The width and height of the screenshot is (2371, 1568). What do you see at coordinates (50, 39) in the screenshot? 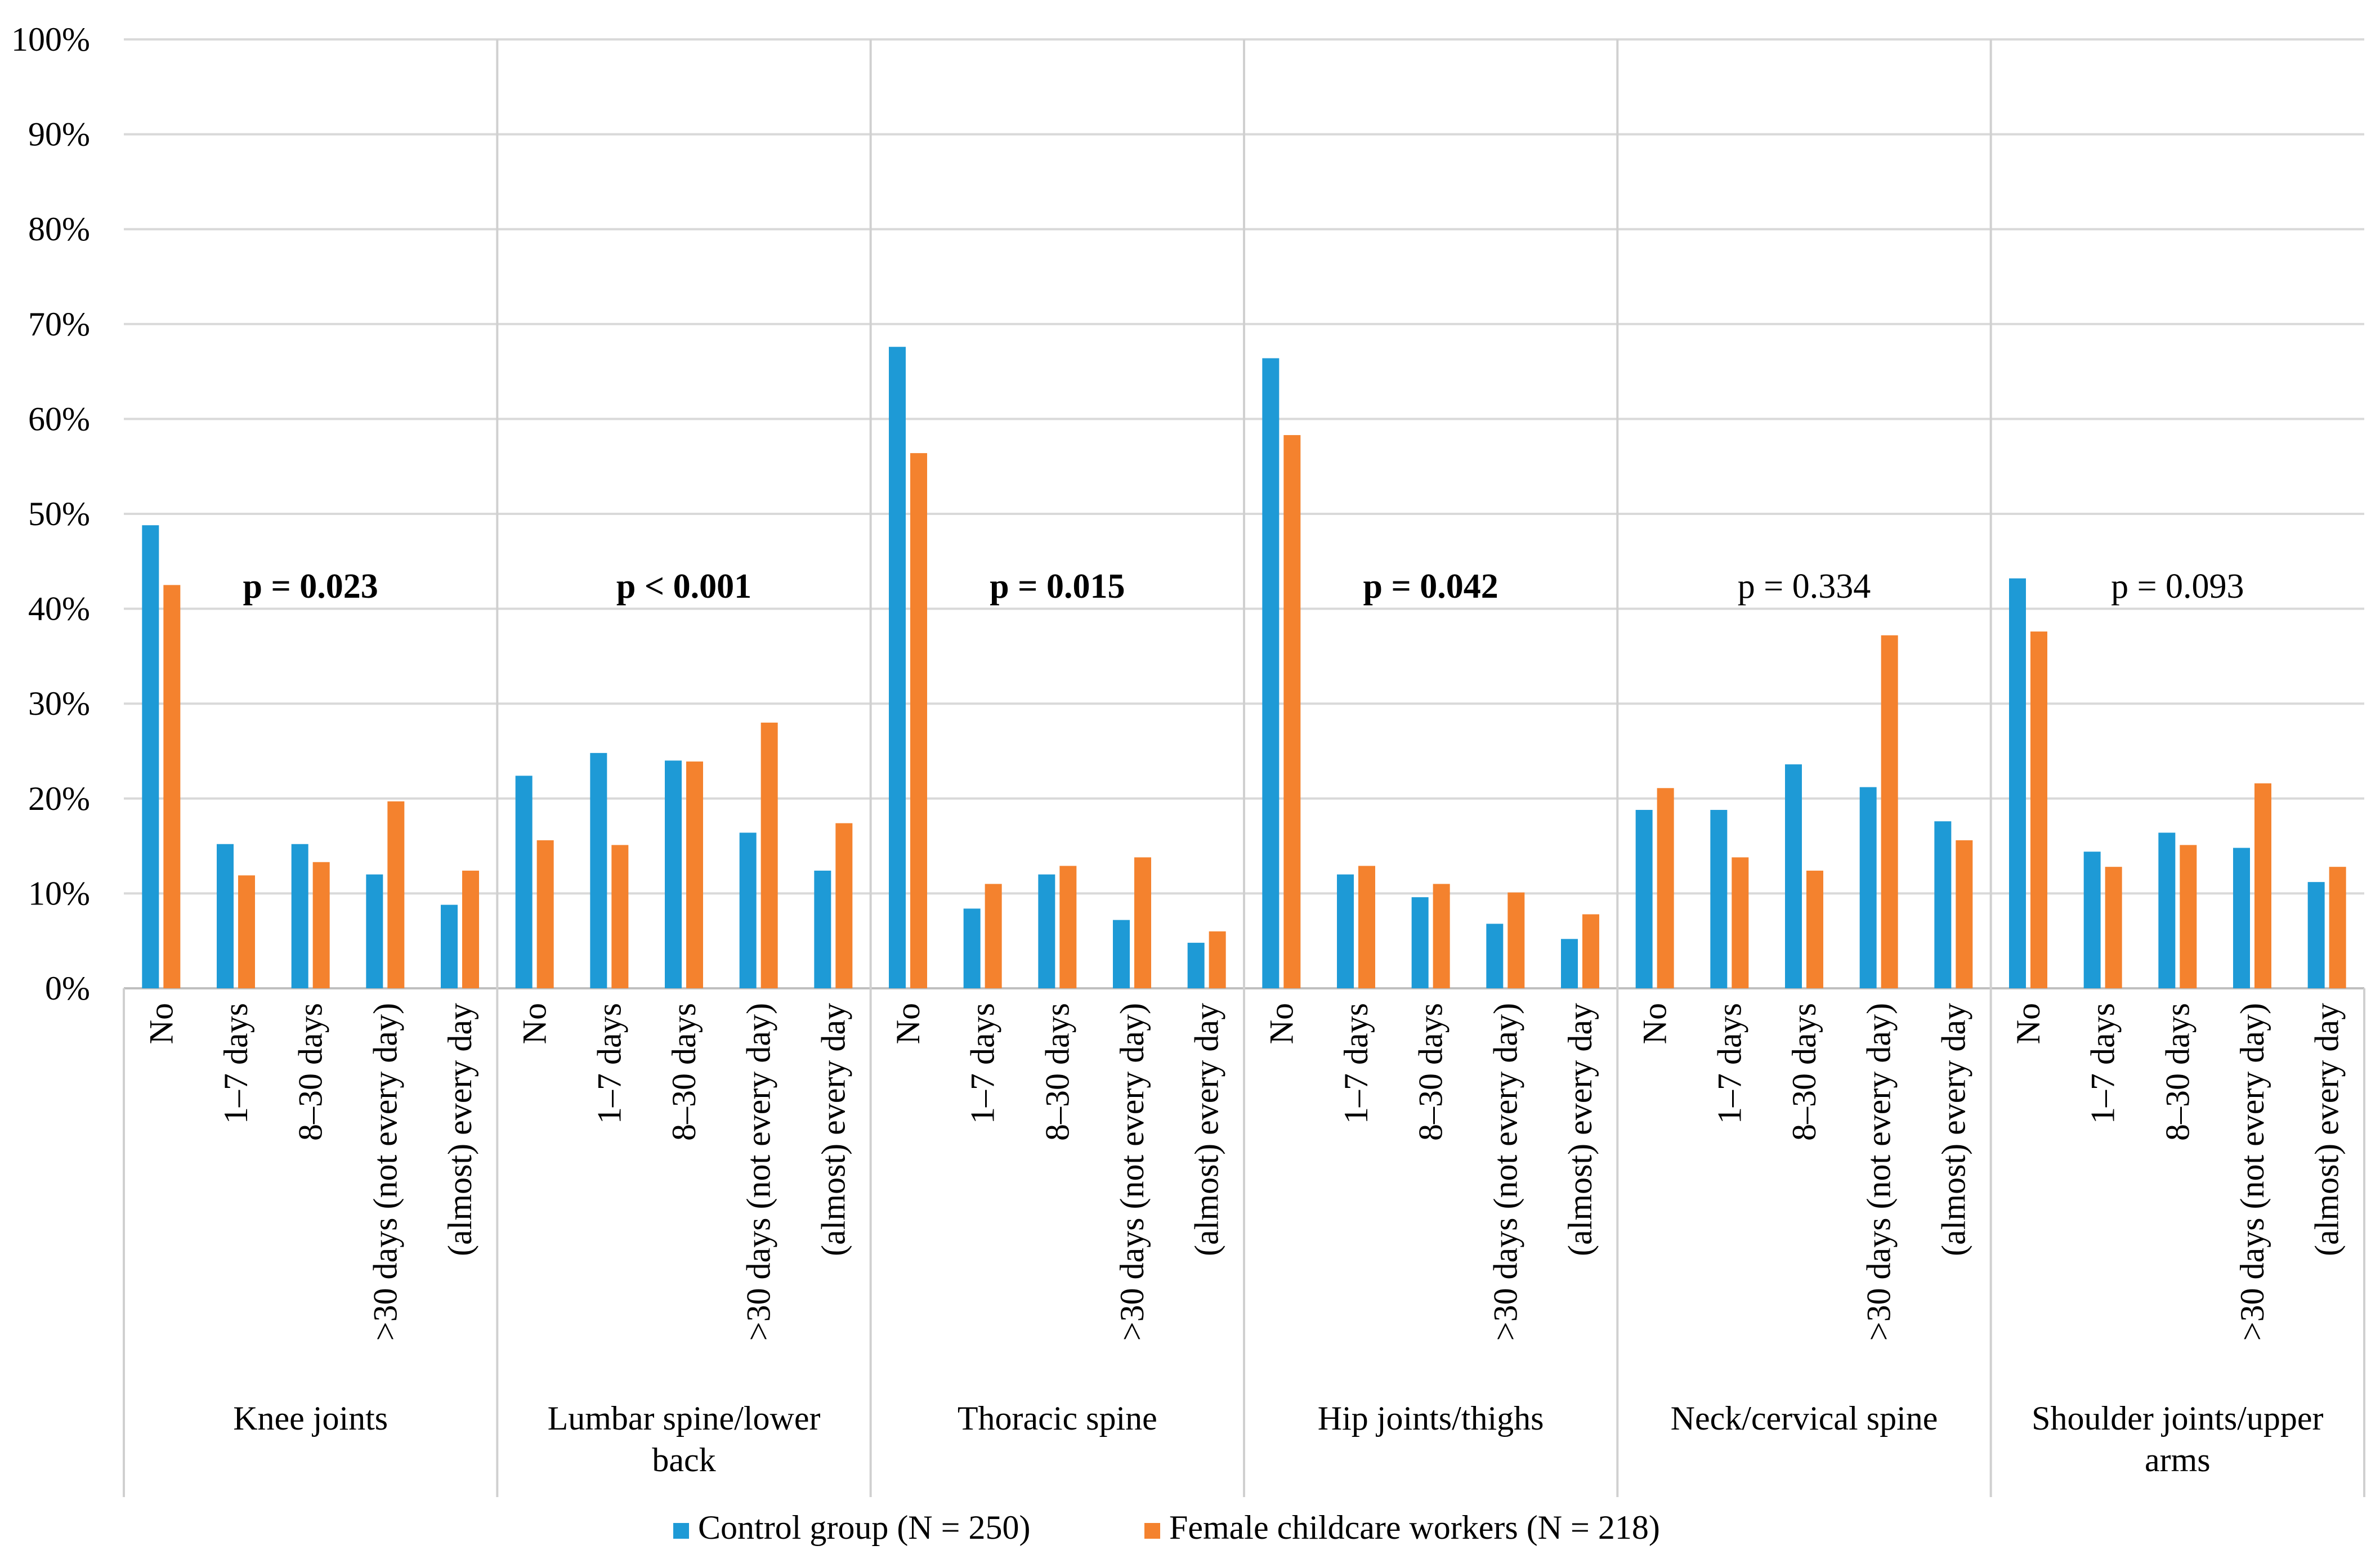
I see `y-tick-label: 100%` at bounding box center [50, 39].